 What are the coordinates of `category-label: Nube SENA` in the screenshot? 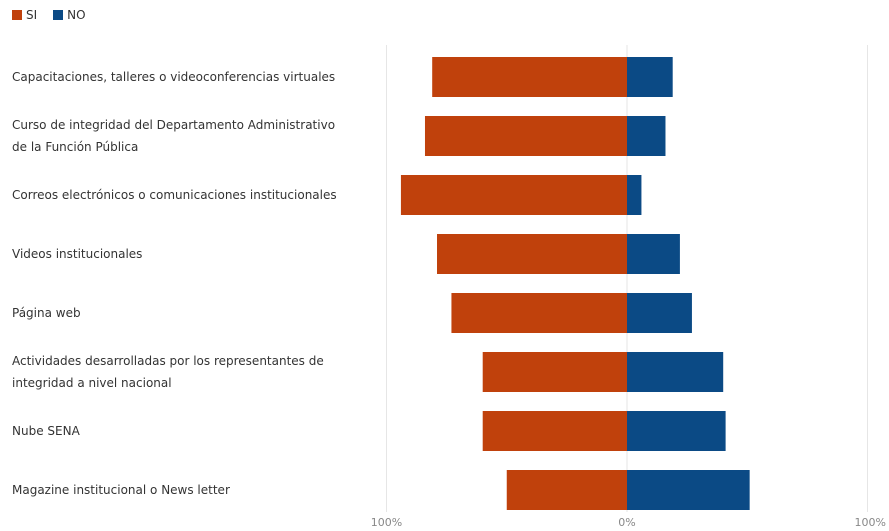 It's located at (46, 431).